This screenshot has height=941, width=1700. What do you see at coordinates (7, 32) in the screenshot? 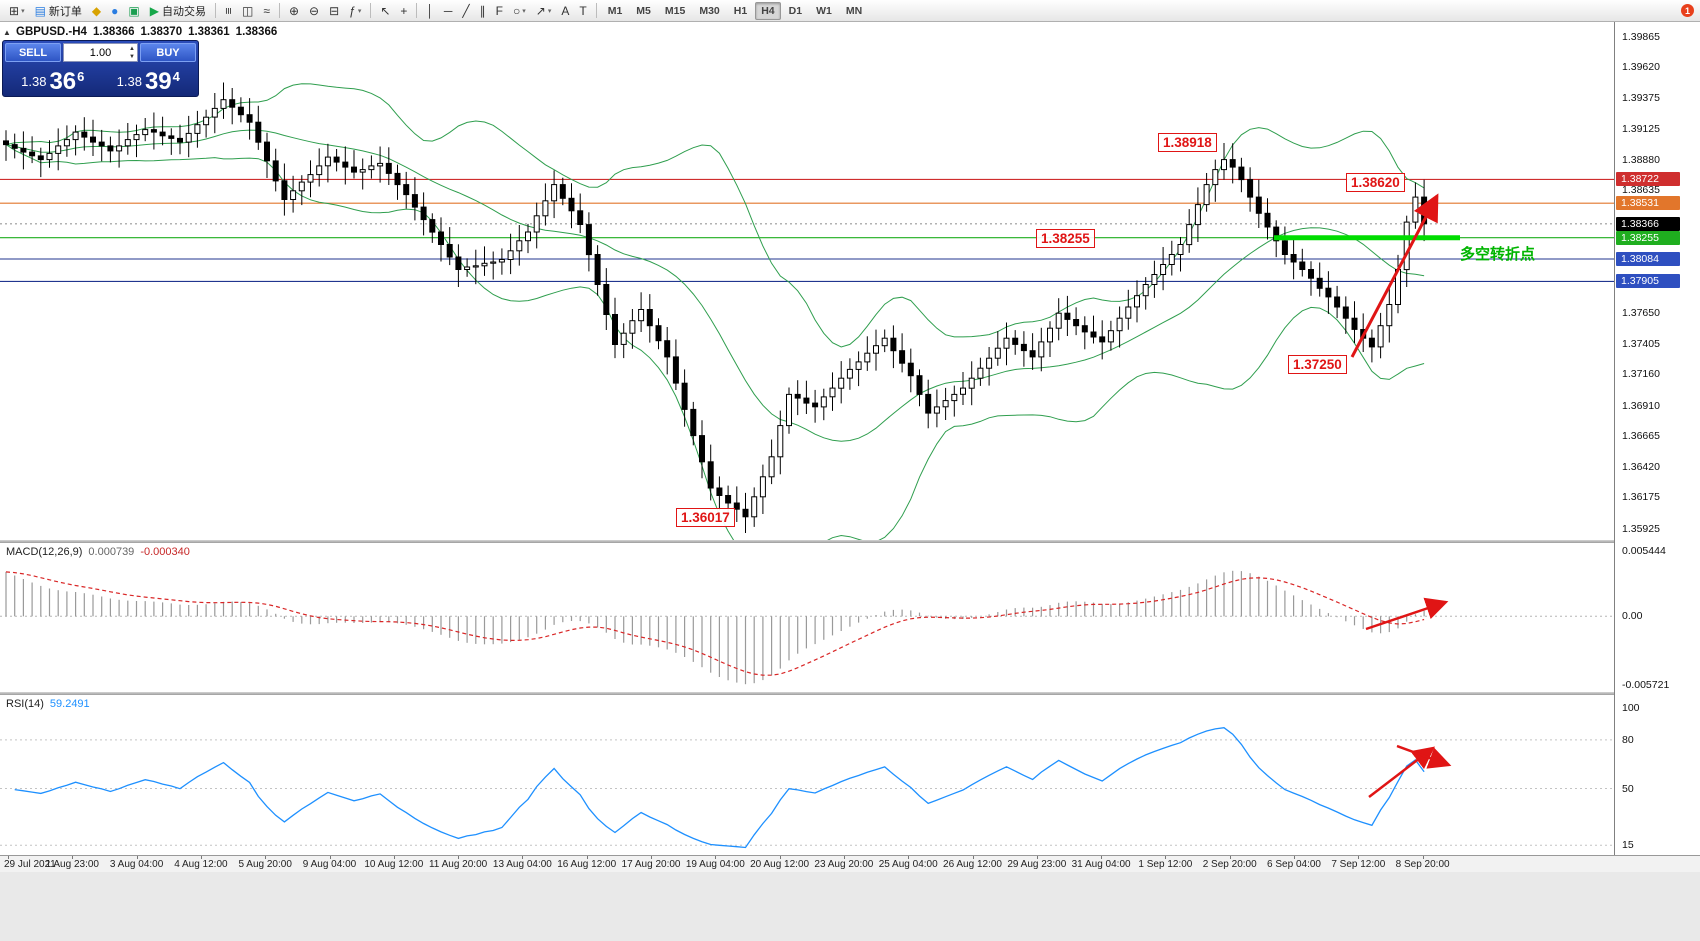
I see `one-click-collapse-icon: ▲` at bounding box center [7, 32].